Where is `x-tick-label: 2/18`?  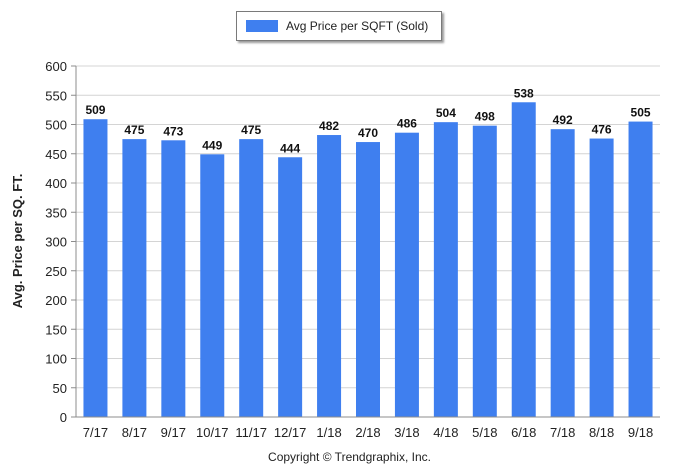
x-tick-label: 2/18 is located at coordinates (367, 432).